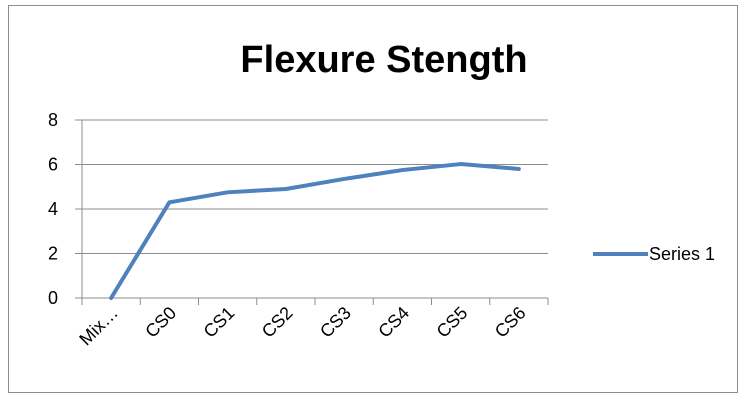  I want to click on x-tick-label: CS0, so click(160, 322).